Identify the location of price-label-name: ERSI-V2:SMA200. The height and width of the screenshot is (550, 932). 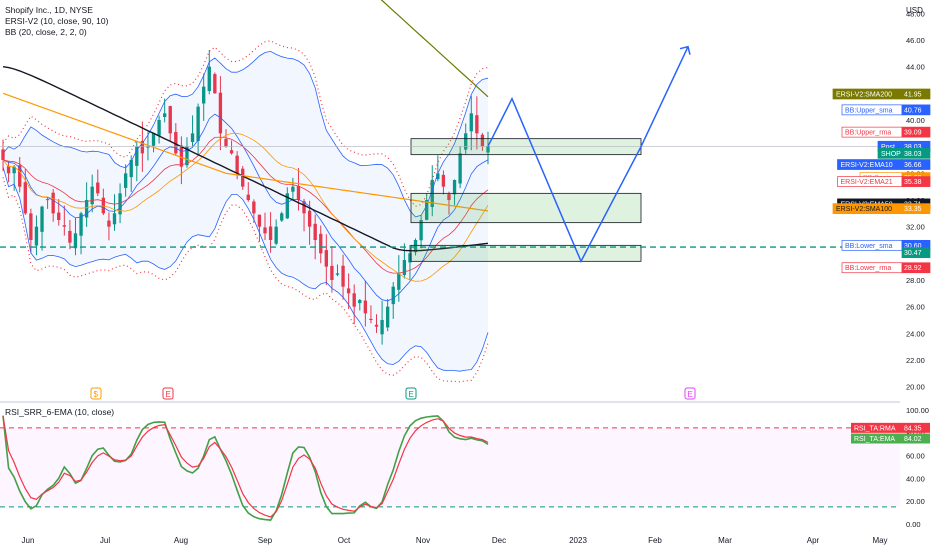
(864, 95).